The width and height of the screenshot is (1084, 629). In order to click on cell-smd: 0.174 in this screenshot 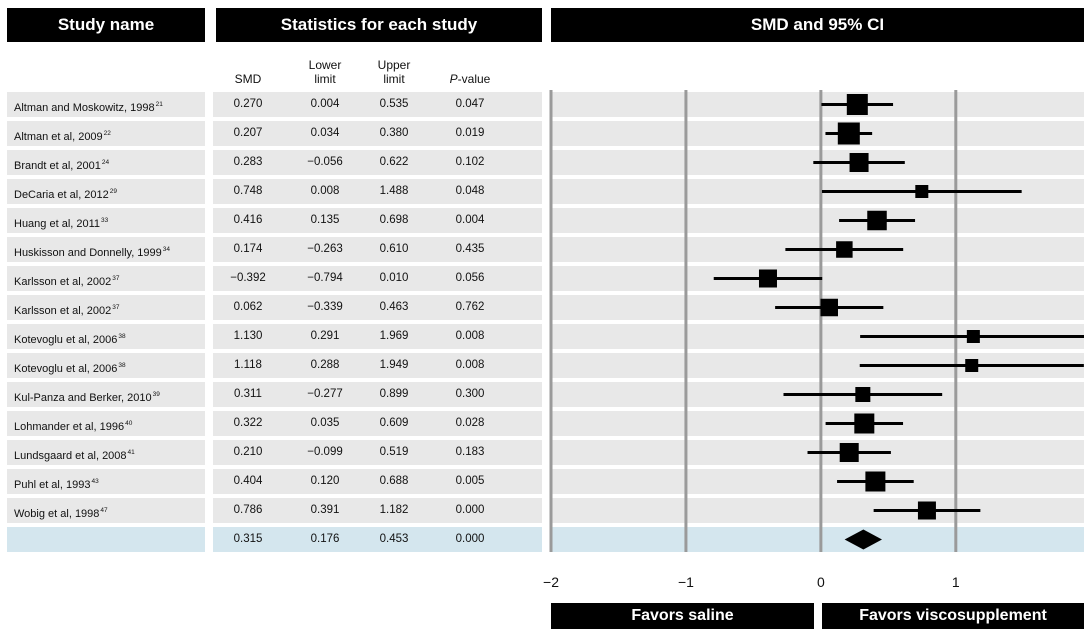, I will do `click(248, 249)`.